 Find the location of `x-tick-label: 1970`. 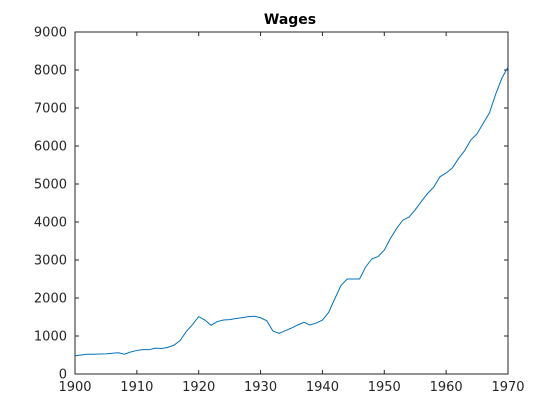

x-tick-label: 1970 is located at coordinates (507, 387).